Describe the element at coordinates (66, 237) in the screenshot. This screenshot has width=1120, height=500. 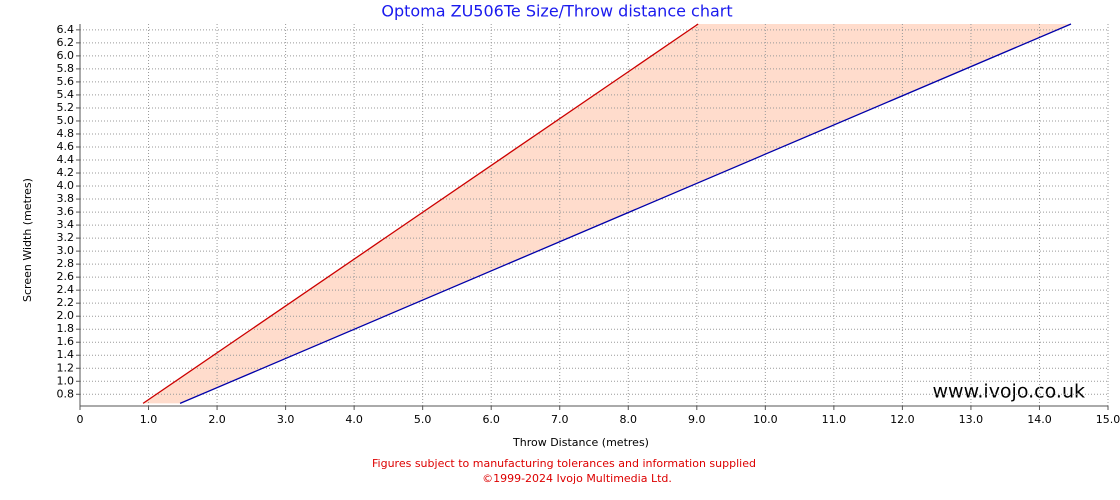
I see `y-tick-label: 3.2` at that location.